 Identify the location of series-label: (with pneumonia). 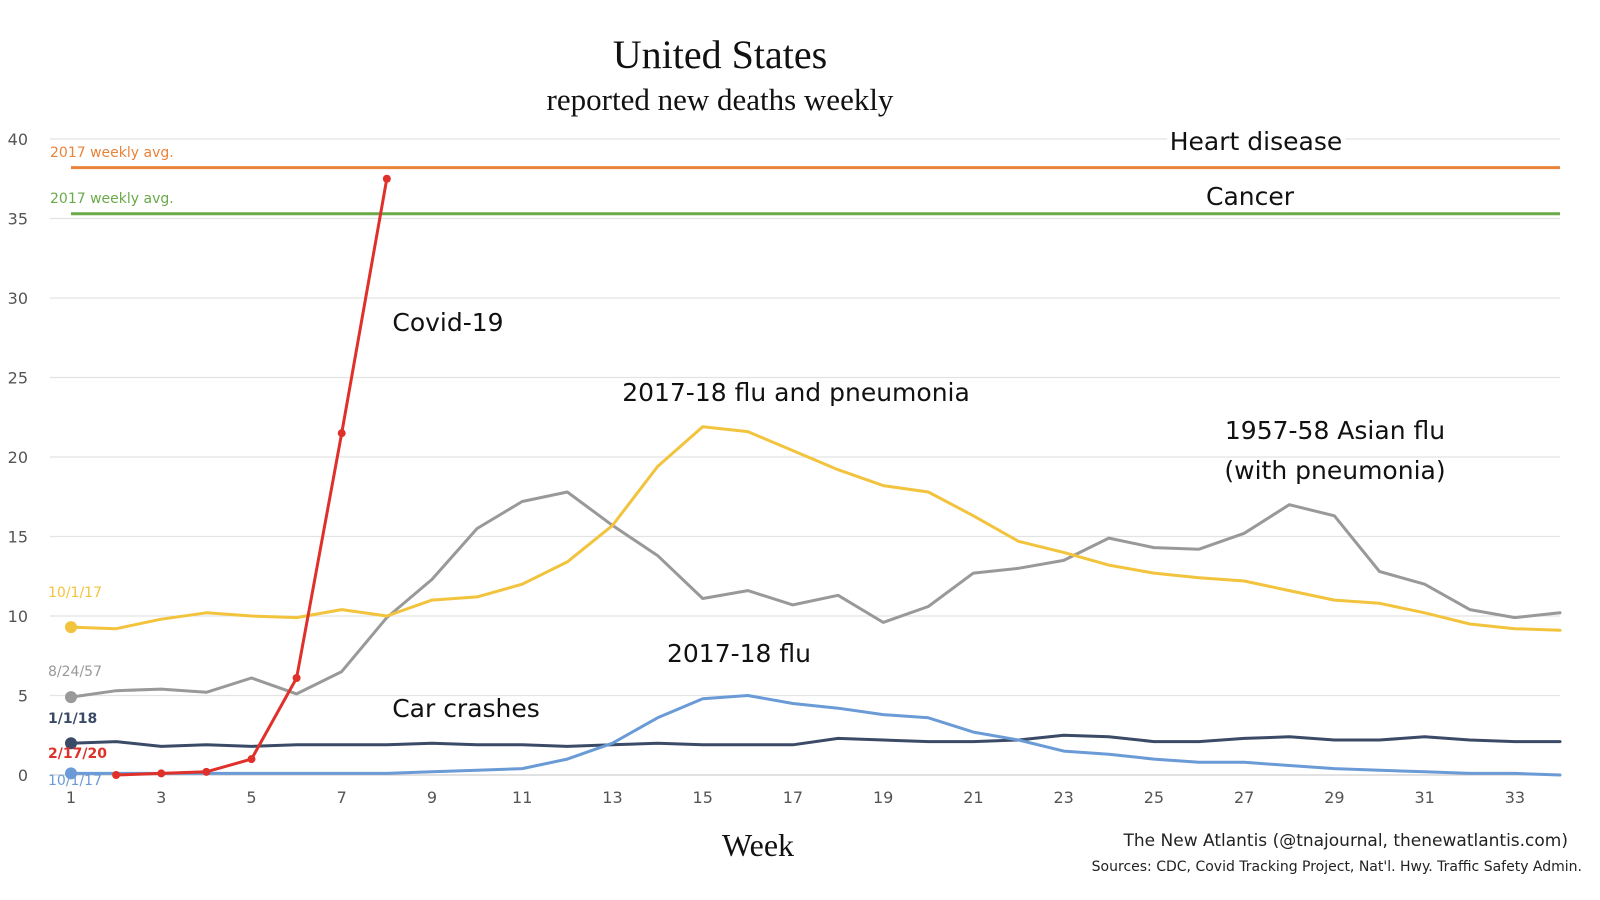
(1334, 470).